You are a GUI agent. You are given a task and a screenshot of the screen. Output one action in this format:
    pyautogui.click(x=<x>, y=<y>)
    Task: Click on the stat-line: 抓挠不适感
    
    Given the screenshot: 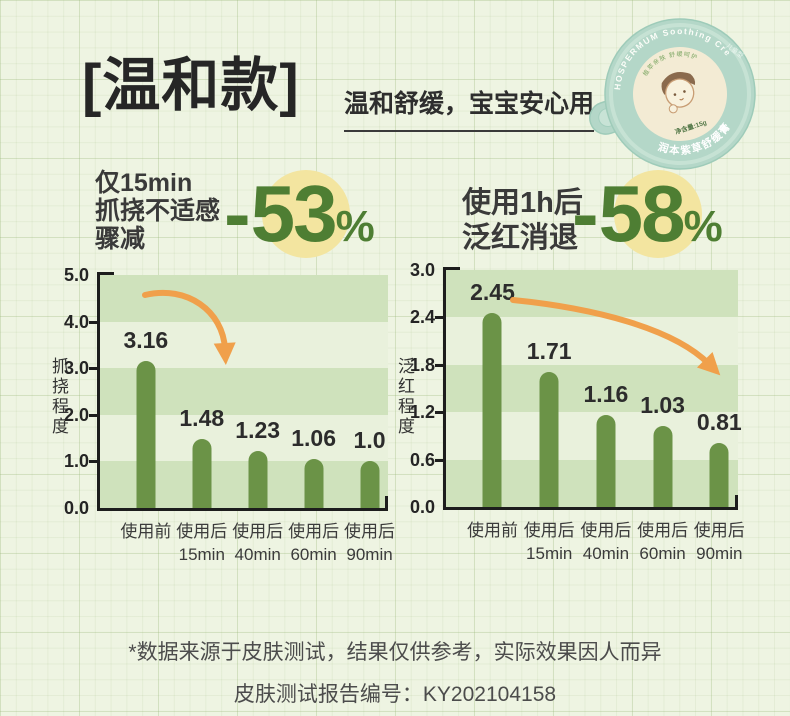 What is the action you would take?
    pyautogui.click(x=158, y=211)
    